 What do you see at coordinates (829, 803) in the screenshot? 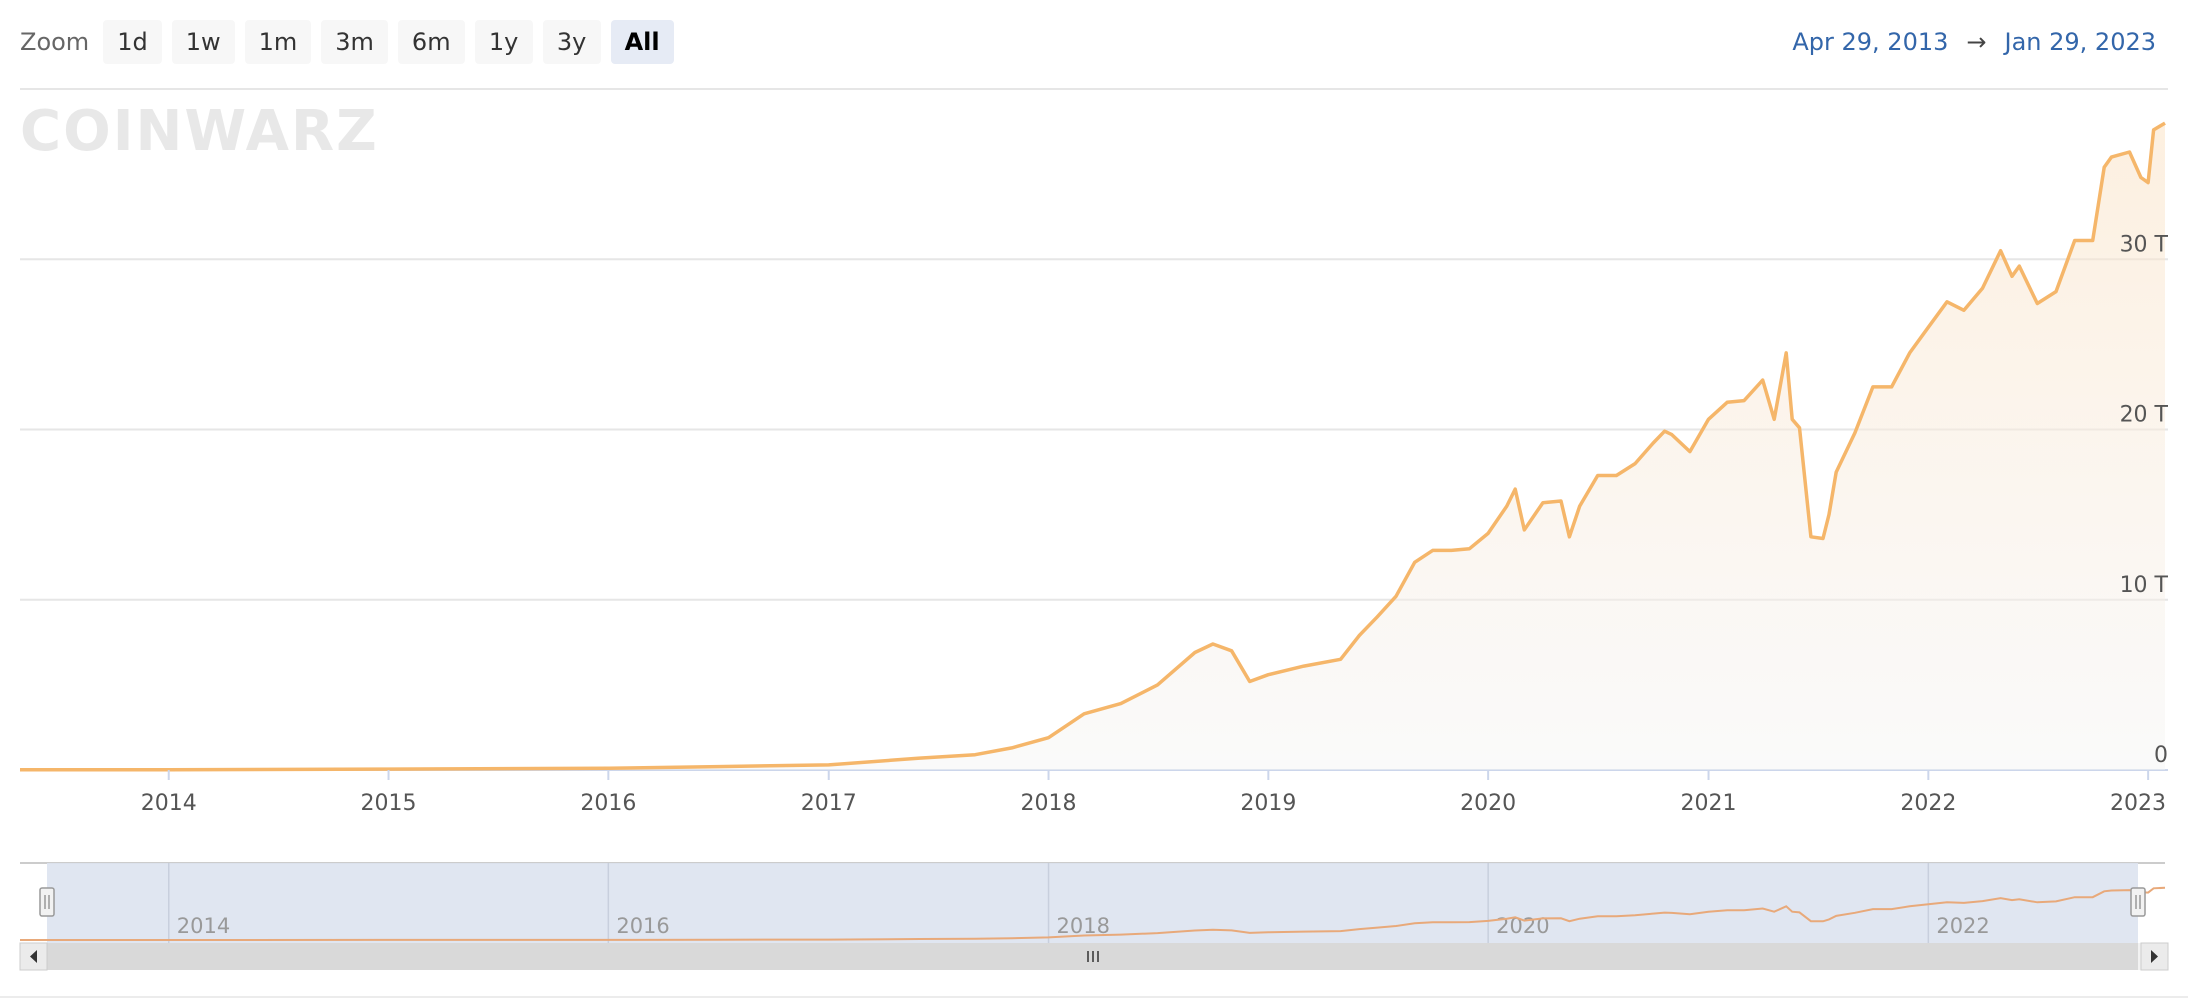
I see `x-tick-label: 2017` at bounding box center [829, 803].